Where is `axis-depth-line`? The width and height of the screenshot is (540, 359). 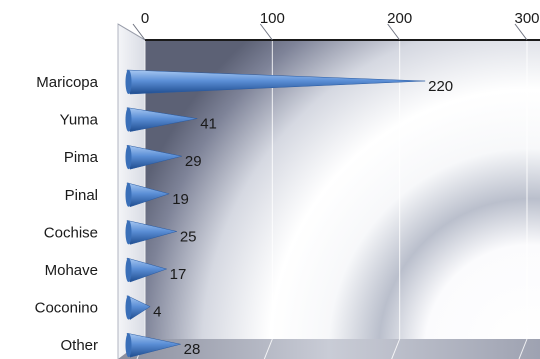 axis-depth-line is located at coordinates (131, 32).